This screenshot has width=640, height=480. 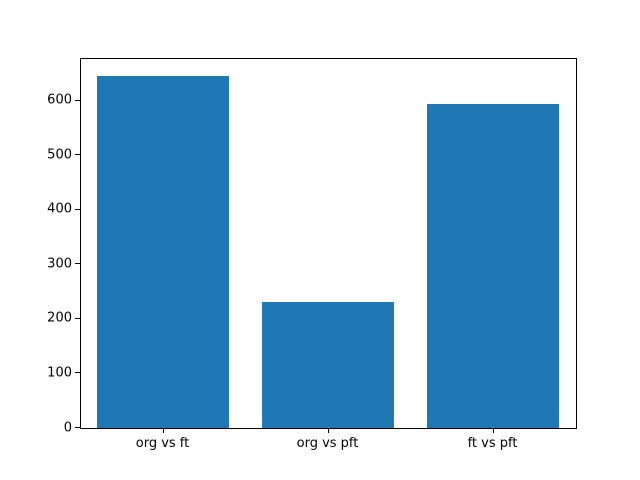 What do you see at coordinates (59, 100) in the screenshot?
I see `y-tick-label: 600` at bounding box center [59, 100].